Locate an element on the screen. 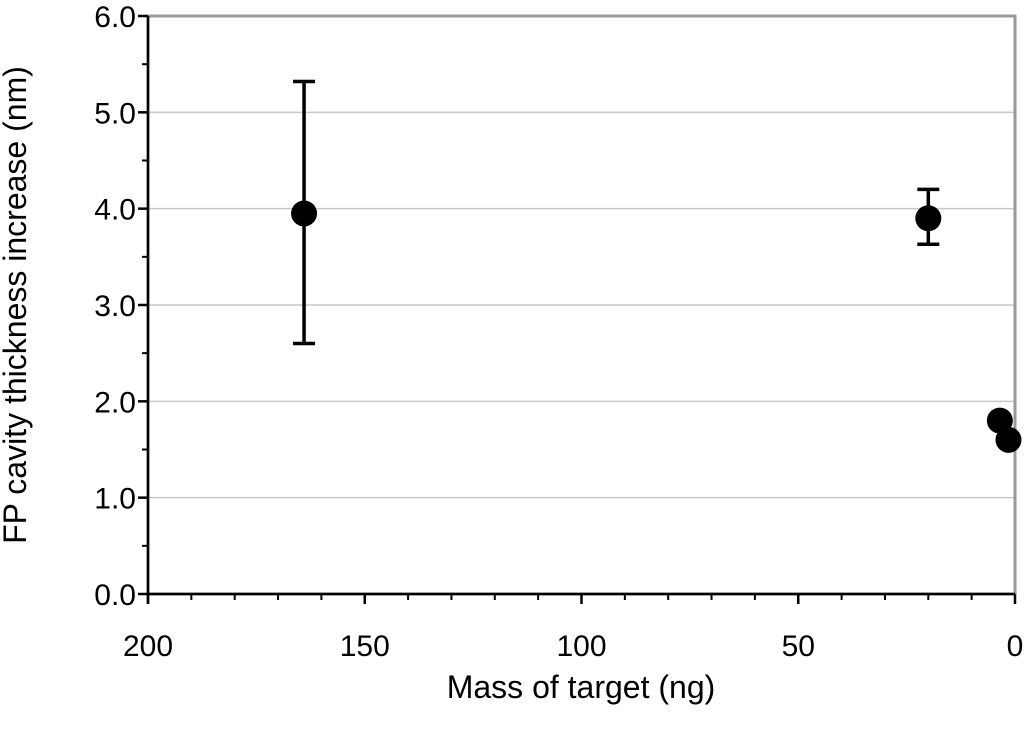  y-tick-label-5: 5.0 is located at coordinates (115, 113).